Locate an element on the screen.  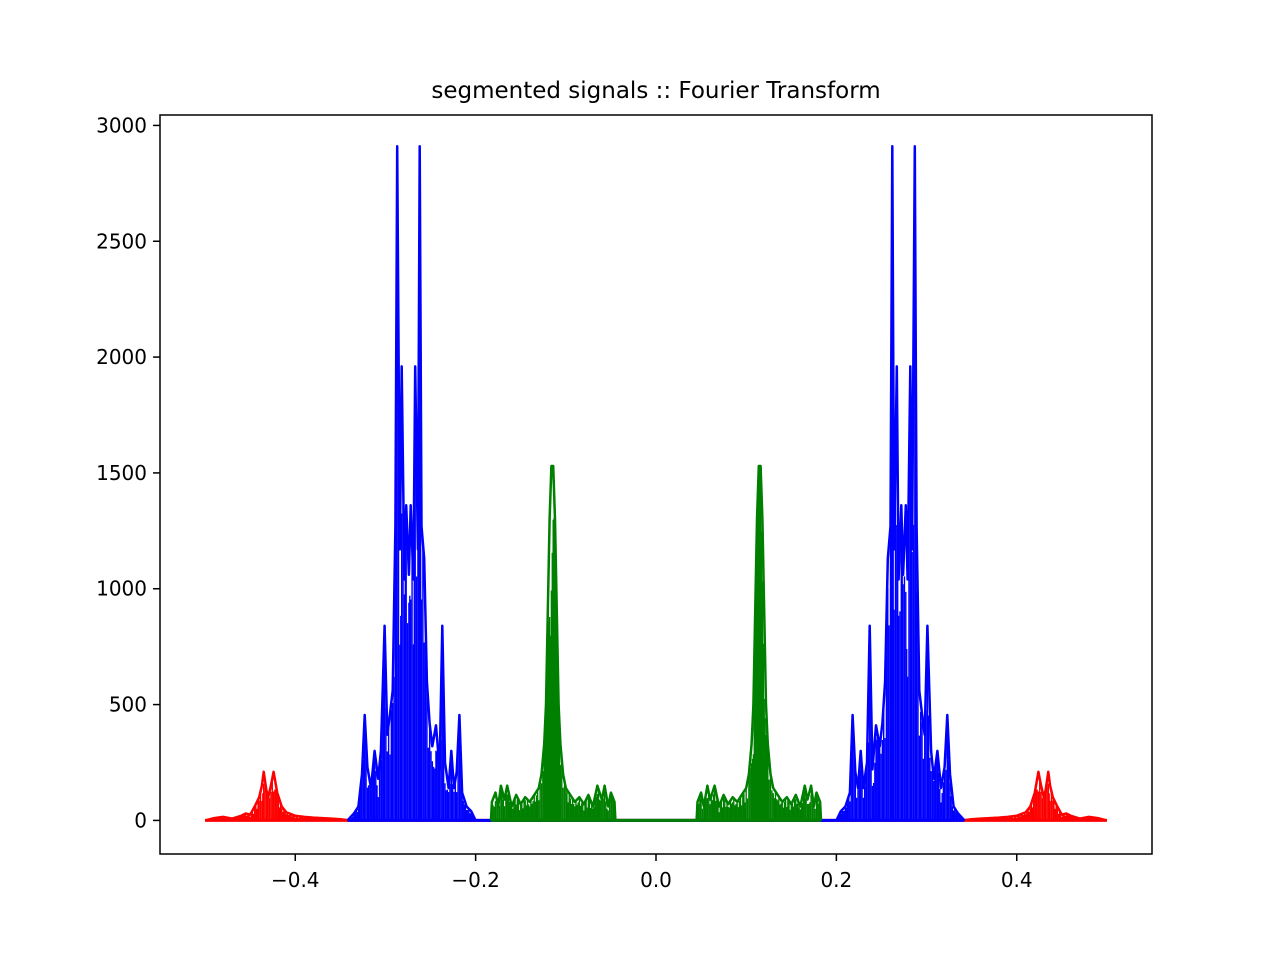
y-tick-label: 2500 is located at coordinates (121, 241).